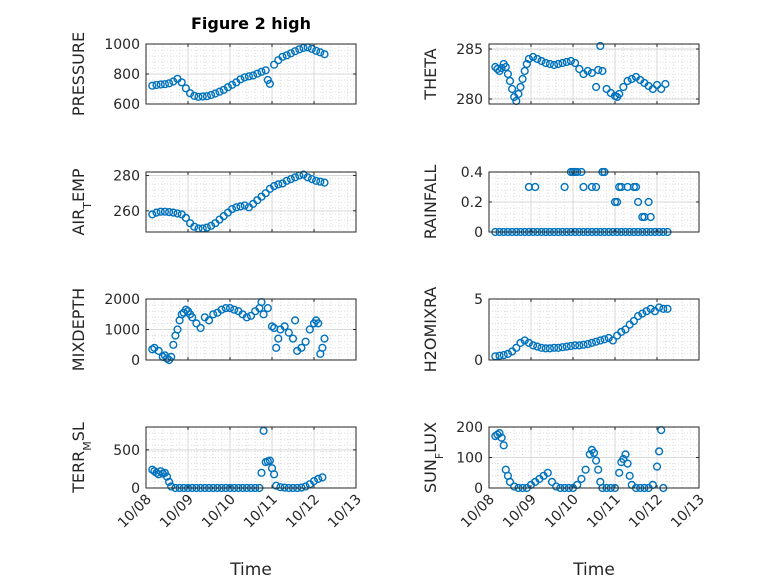 The image size is (778, 583). I want to click on y-tick-label: 260, so click(126, 212).